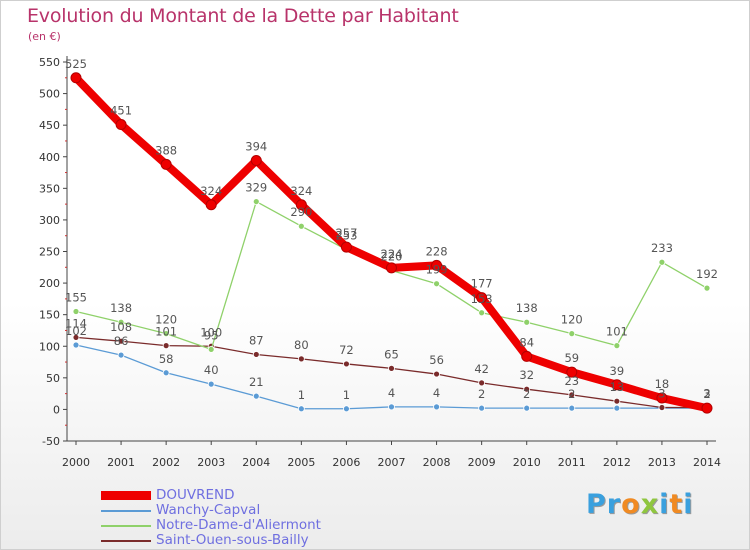 The width and height of the screenshot is (750, 550). What do you see at coordinates (346, 350) in the screenshot?
I see `data-label: 72` at bounding box center [346, 350].